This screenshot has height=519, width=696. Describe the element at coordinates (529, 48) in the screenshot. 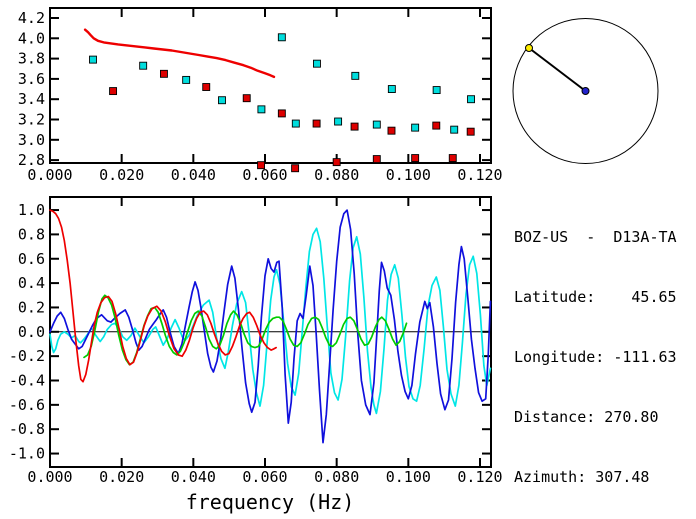

I see `azimuth-marker-dot` at that location.